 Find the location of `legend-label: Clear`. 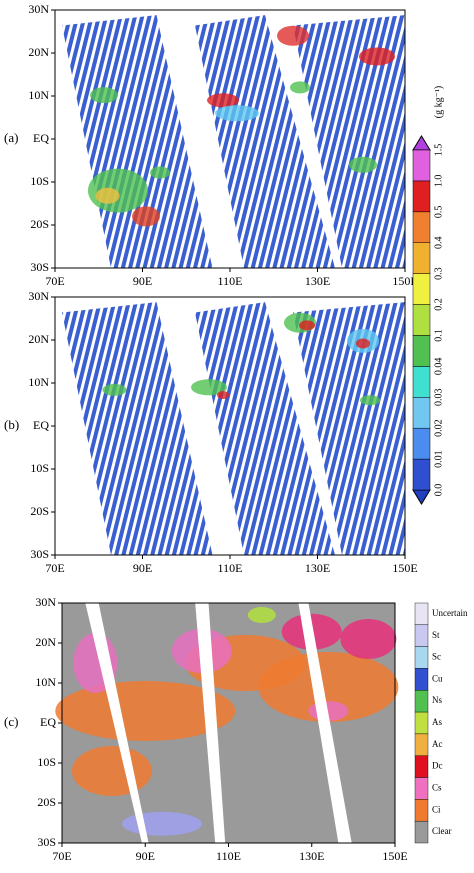

legend-label: Clear is located at coordinates (442, 831).